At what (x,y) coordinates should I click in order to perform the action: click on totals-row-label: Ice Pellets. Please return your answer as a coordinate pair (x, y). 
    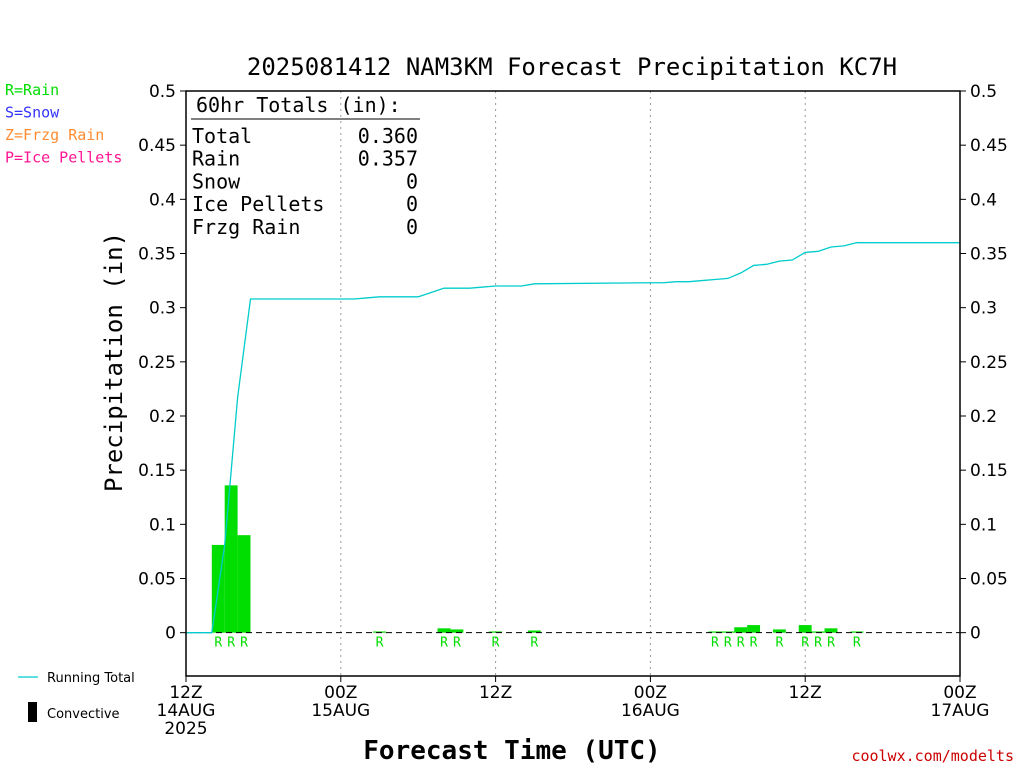
    Looking at the image, I should click on (258, 204).